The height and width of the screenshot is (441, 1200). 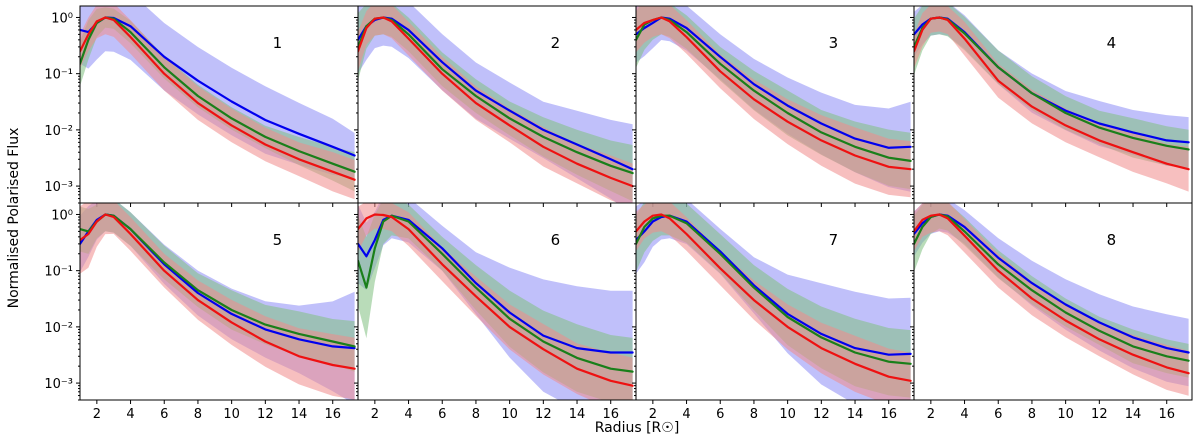 What do you see at coordinates (278, 240) in the screenshot?
I see `panel-number: 5` at bounding box center [278, 240].